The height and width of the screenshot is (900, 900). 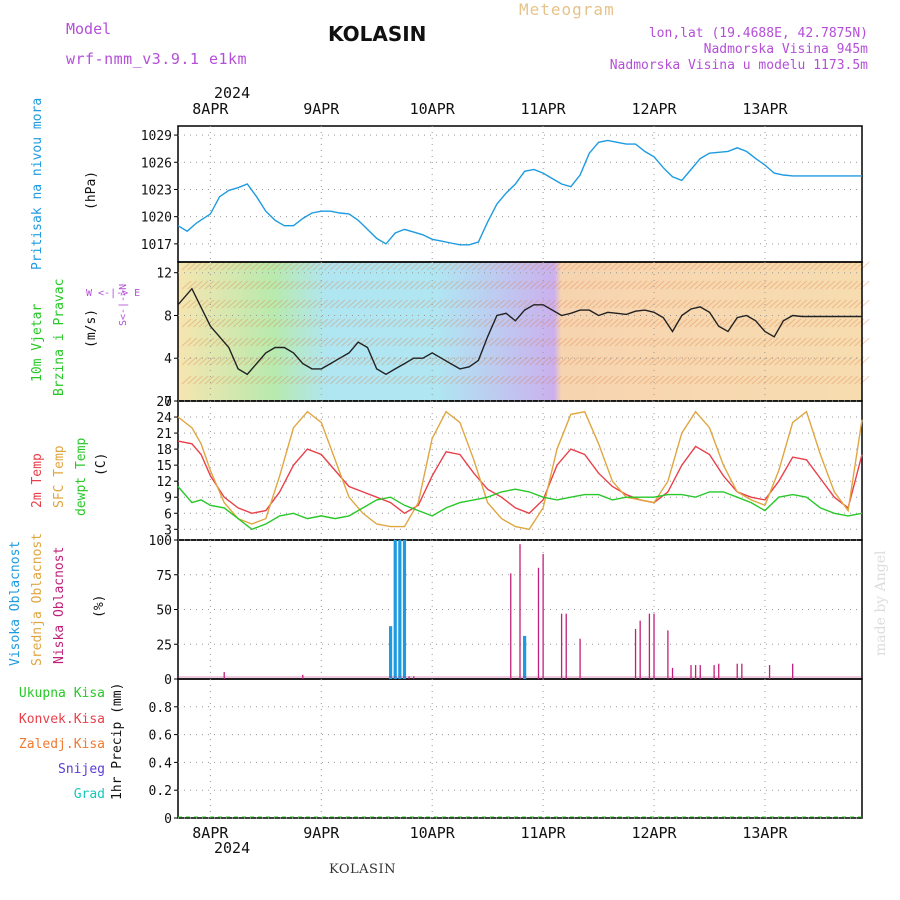 What do you see at coordinates (113, 293) in the screenshot?
I see `wind-compass-we: W <-|-> E` at bounding box center [113, 293].